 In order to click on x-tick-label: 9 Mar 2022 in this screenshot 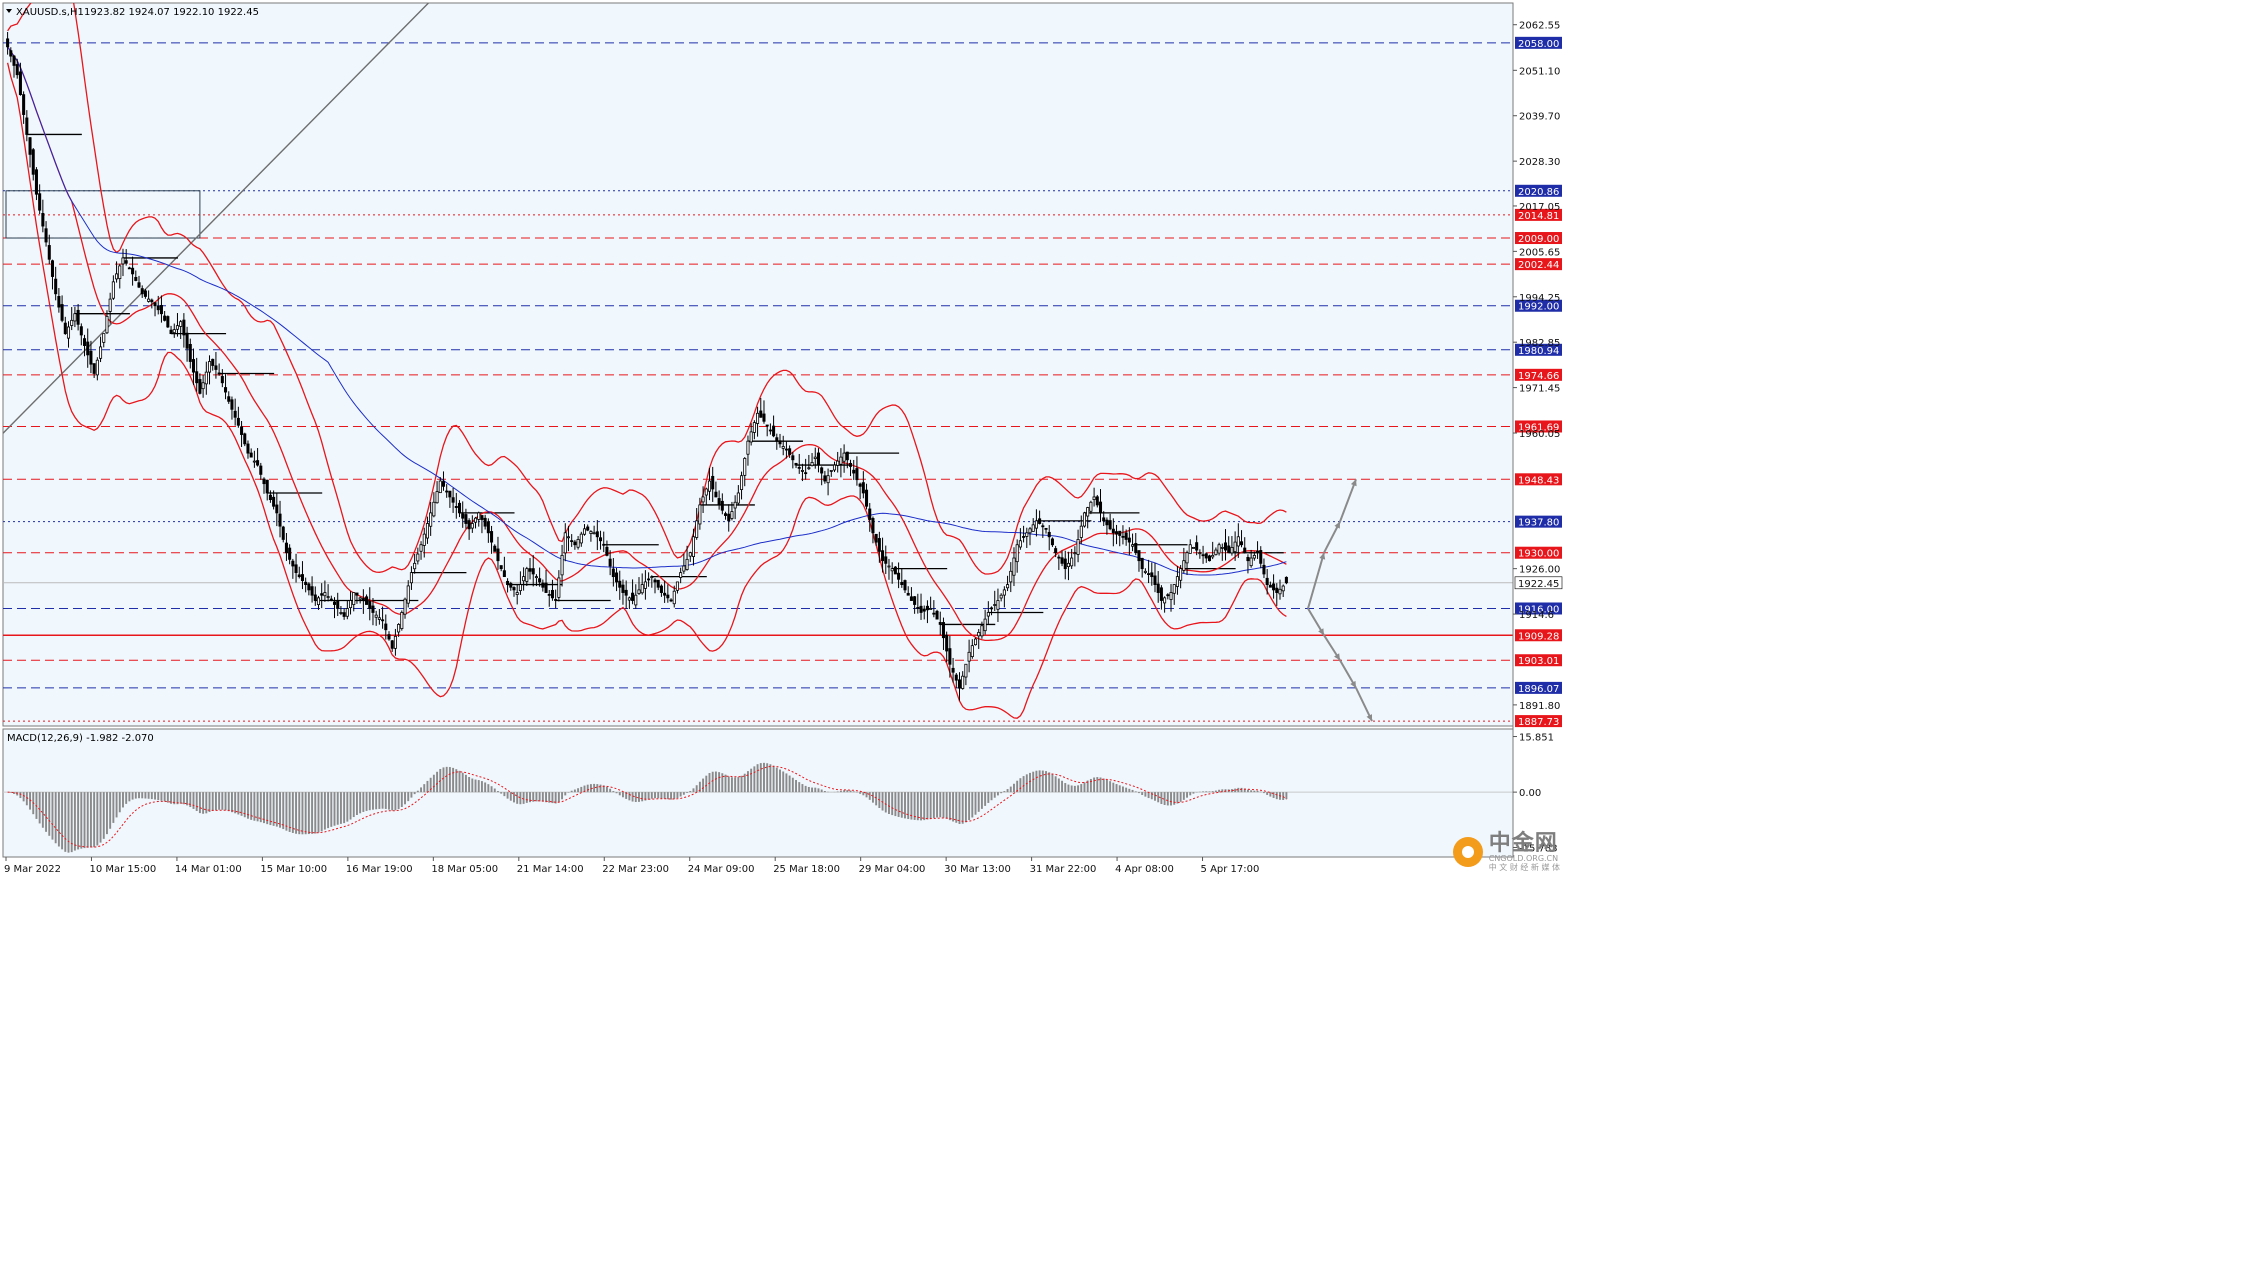, I will do `click(32, 869)`.